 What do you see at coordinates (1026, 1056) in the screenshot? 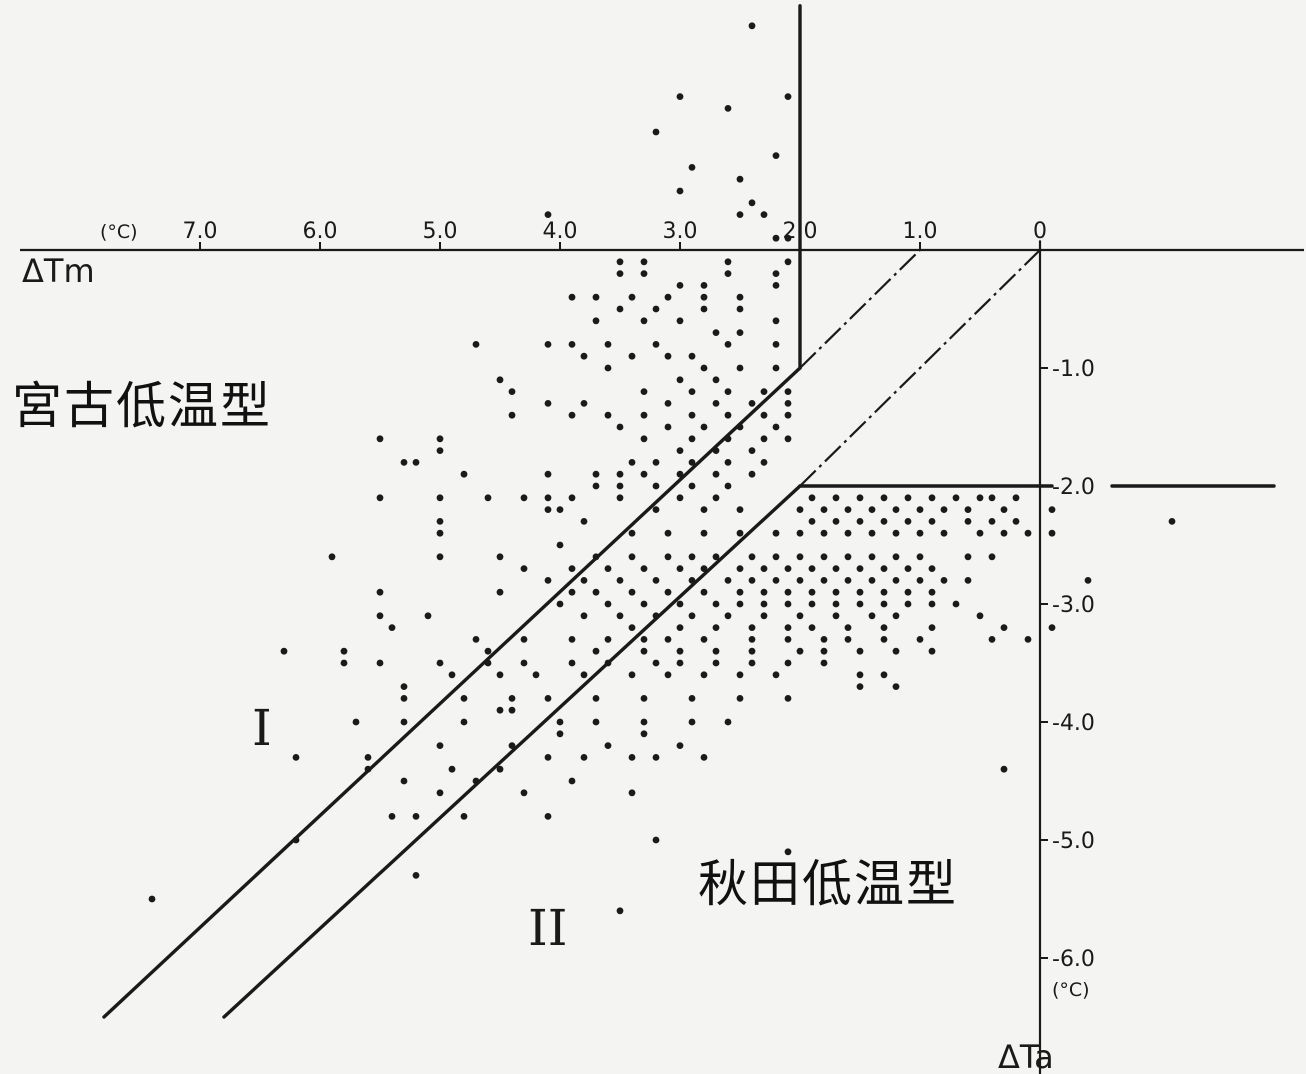
I see `y-axis-title: ΔTa` at bounding box center [1026, 1056].